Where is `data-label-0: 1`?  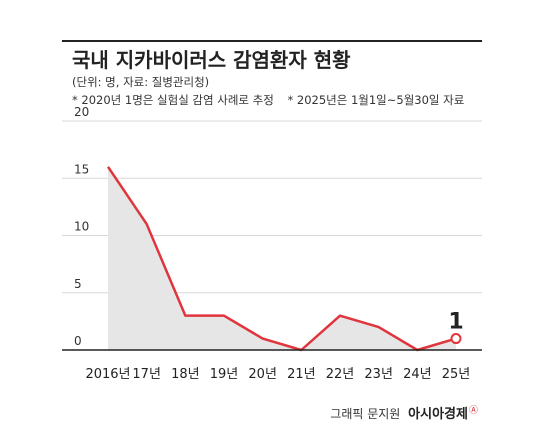
data-label-0: 1 is located at coordinates (455, 322).